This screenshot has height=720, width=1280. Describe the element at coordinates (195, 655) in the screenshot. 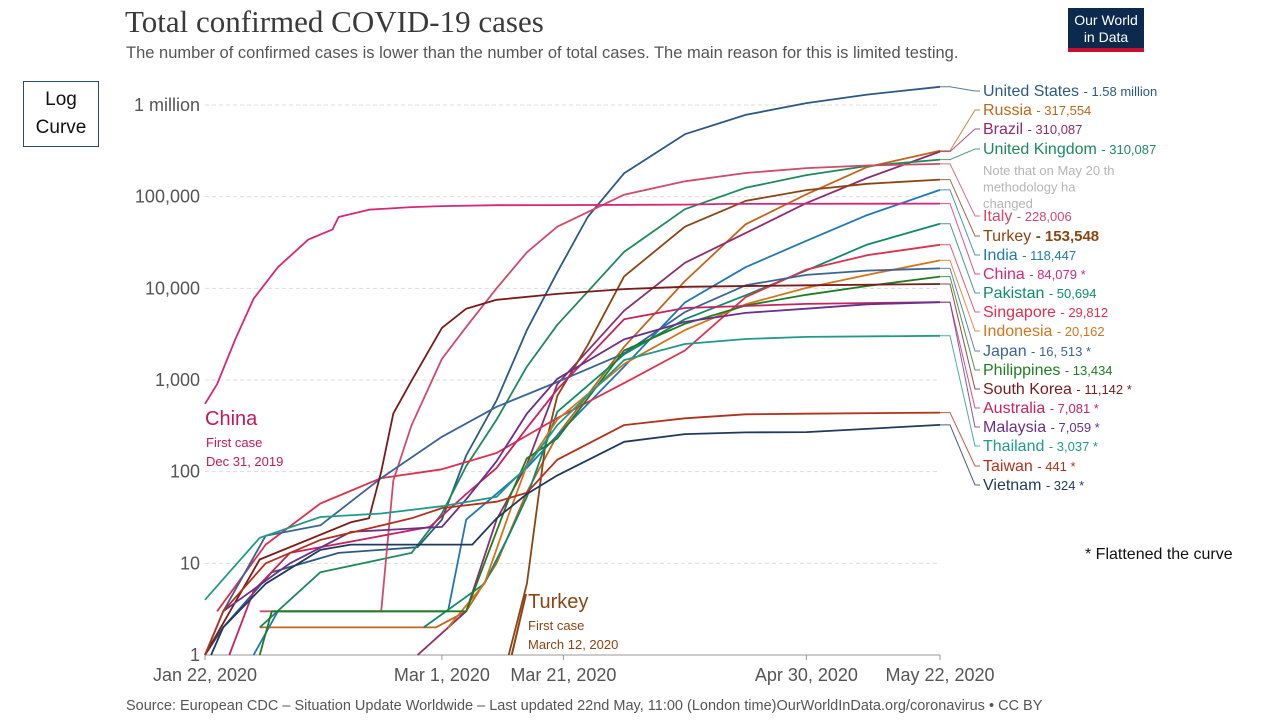

I see `y-tick-label-0: 1` at that location.